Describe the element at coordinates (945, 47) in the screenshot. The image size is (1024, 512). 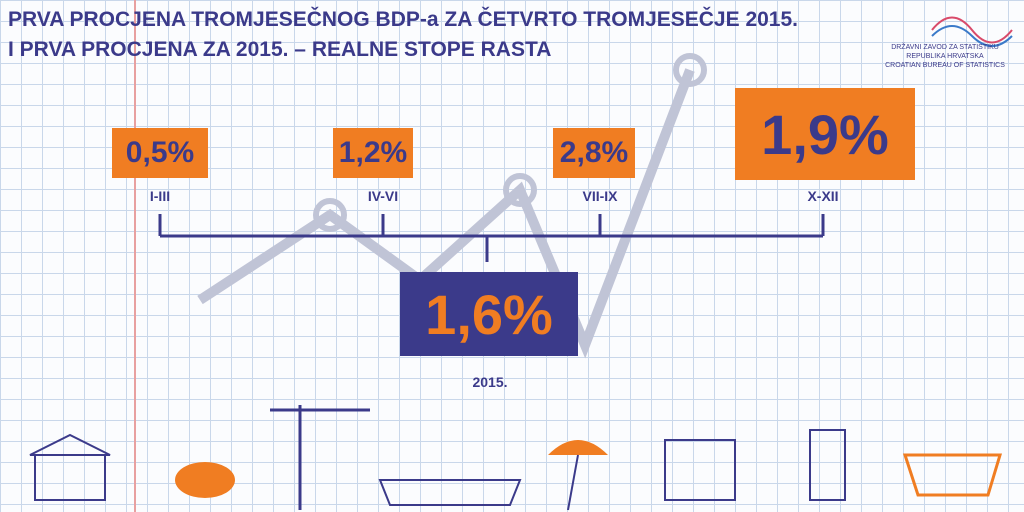
I see `logo-line: DRŽAVNI ZAVOD ZA STATISTIKU` at that location.